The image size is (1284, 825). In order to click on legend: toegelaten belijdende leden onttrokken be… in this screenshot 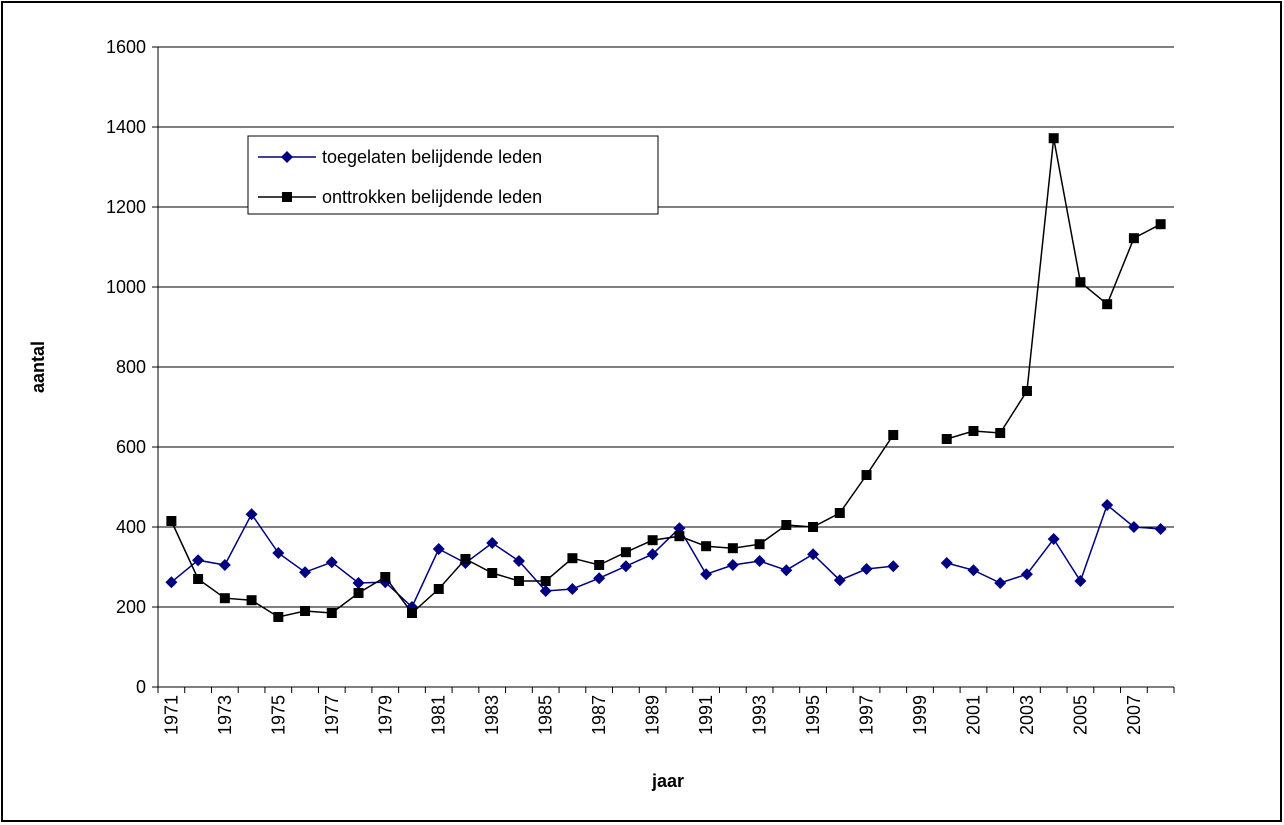, I will do `click(453, 175)`.